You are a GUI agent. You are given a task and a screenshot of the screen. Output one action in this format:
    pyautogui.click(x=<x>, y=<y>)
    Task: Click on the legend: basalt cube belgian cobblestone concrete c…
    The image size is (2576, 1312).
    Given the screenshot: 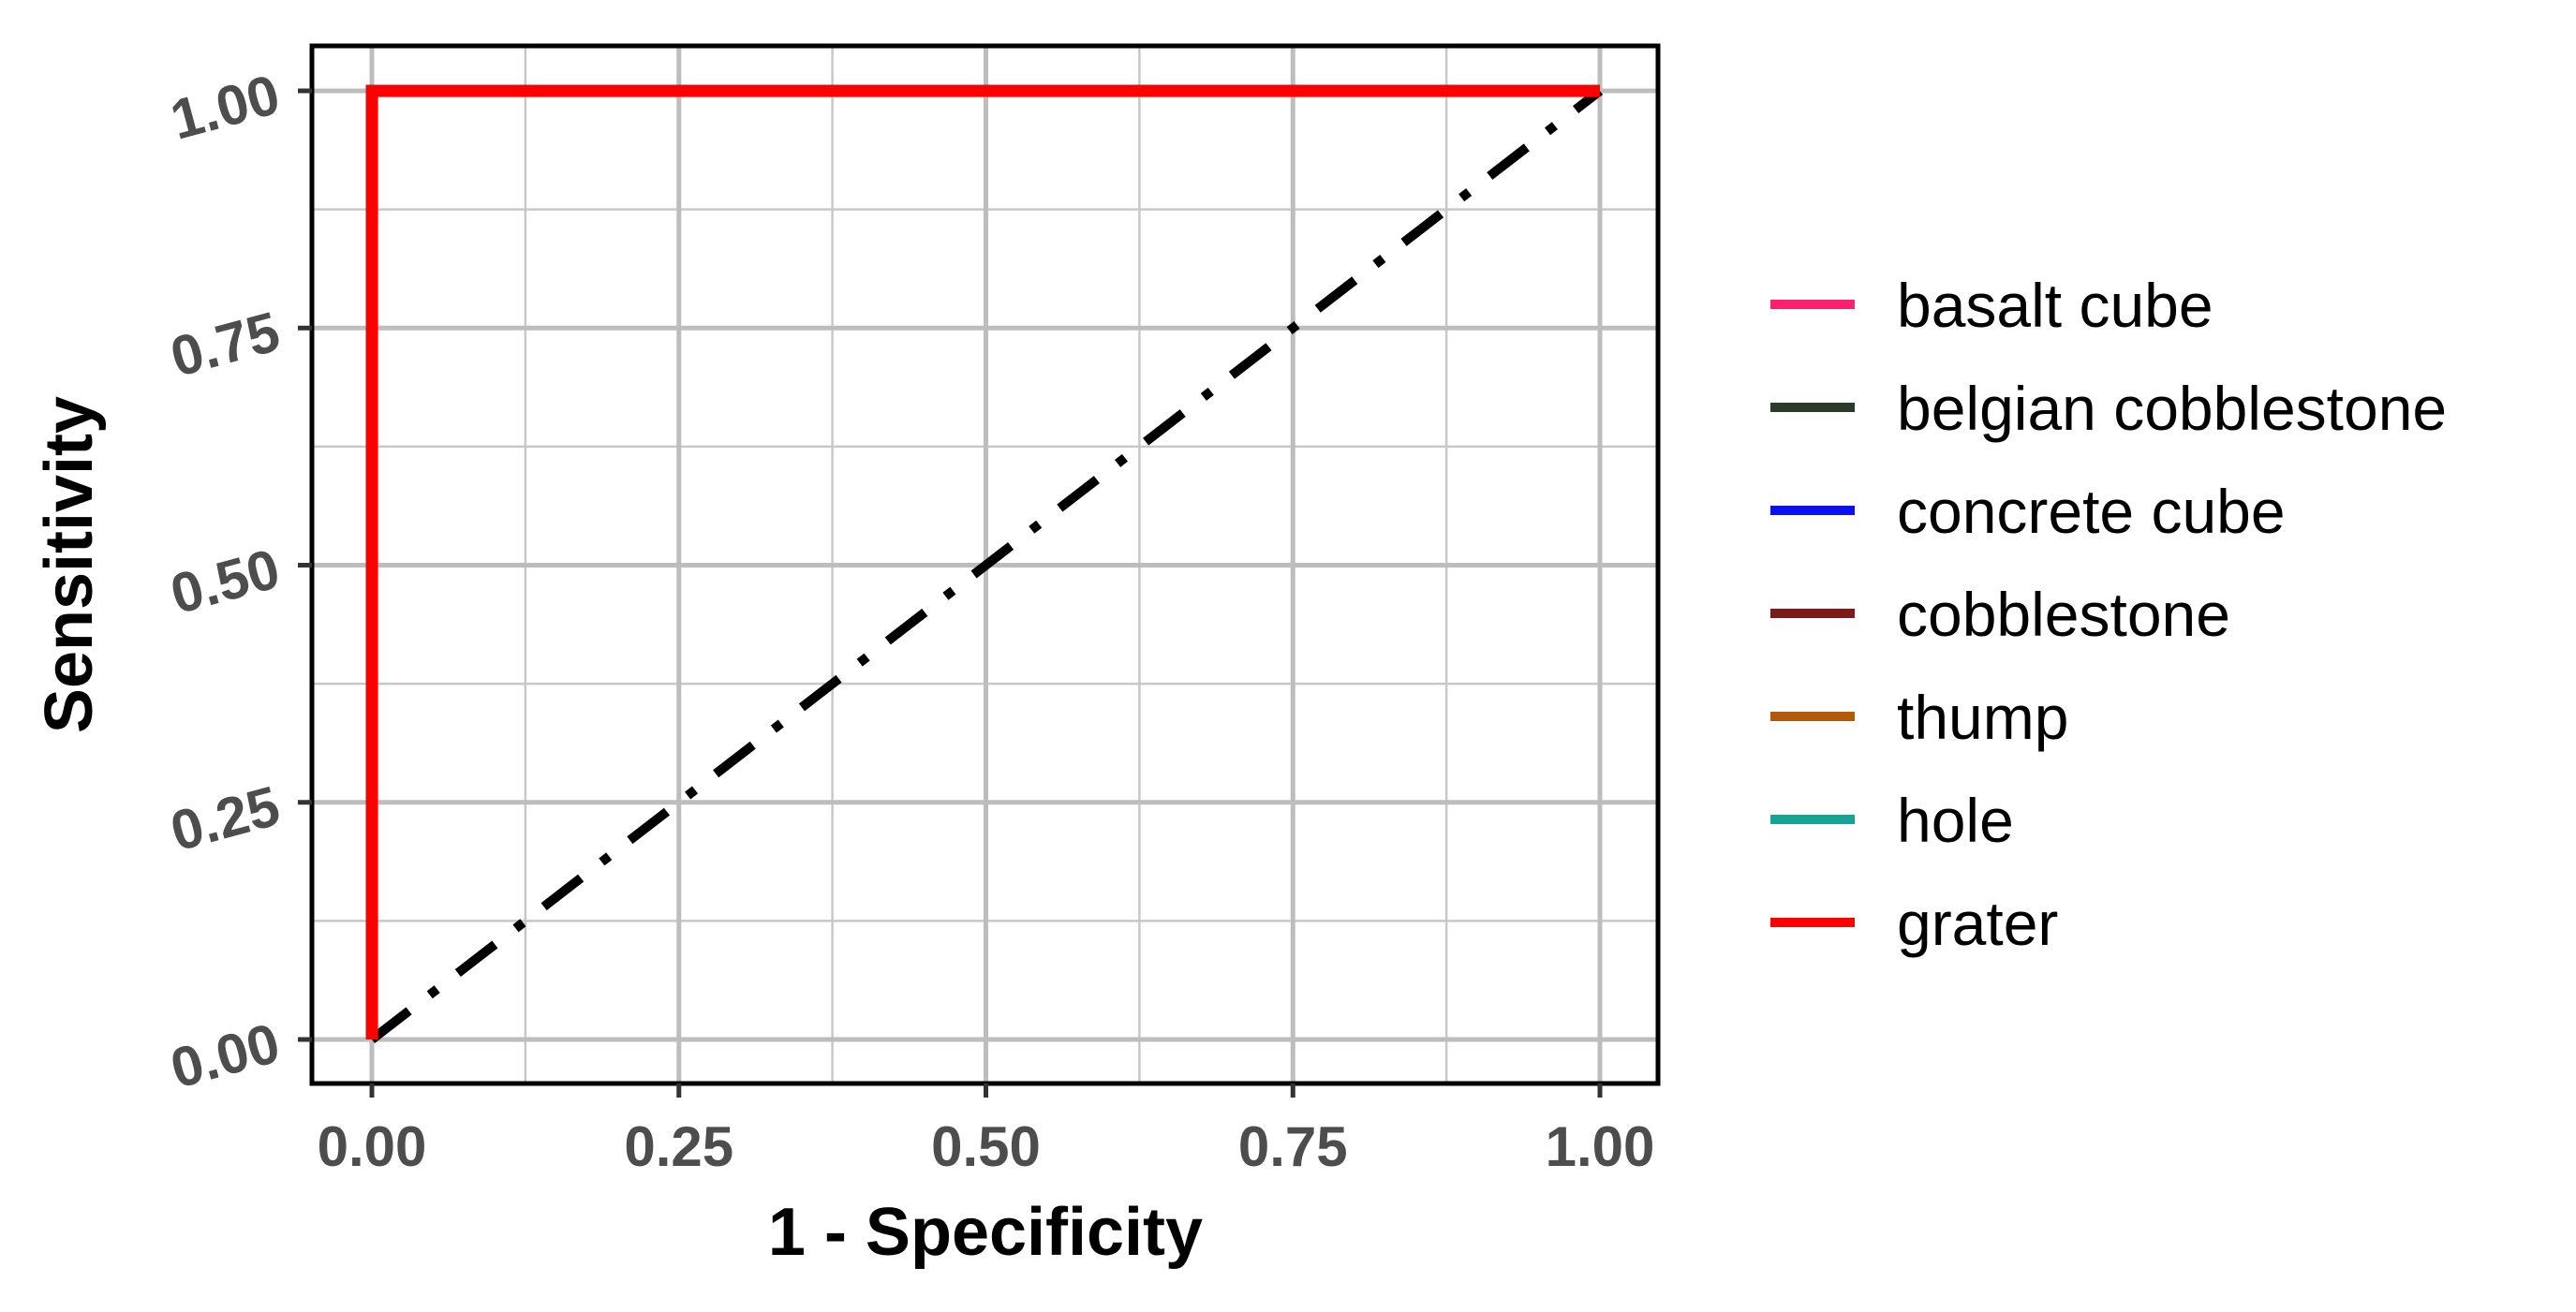 What is the action you would take?
    pyautogui.click(x=2108, y=614)
    